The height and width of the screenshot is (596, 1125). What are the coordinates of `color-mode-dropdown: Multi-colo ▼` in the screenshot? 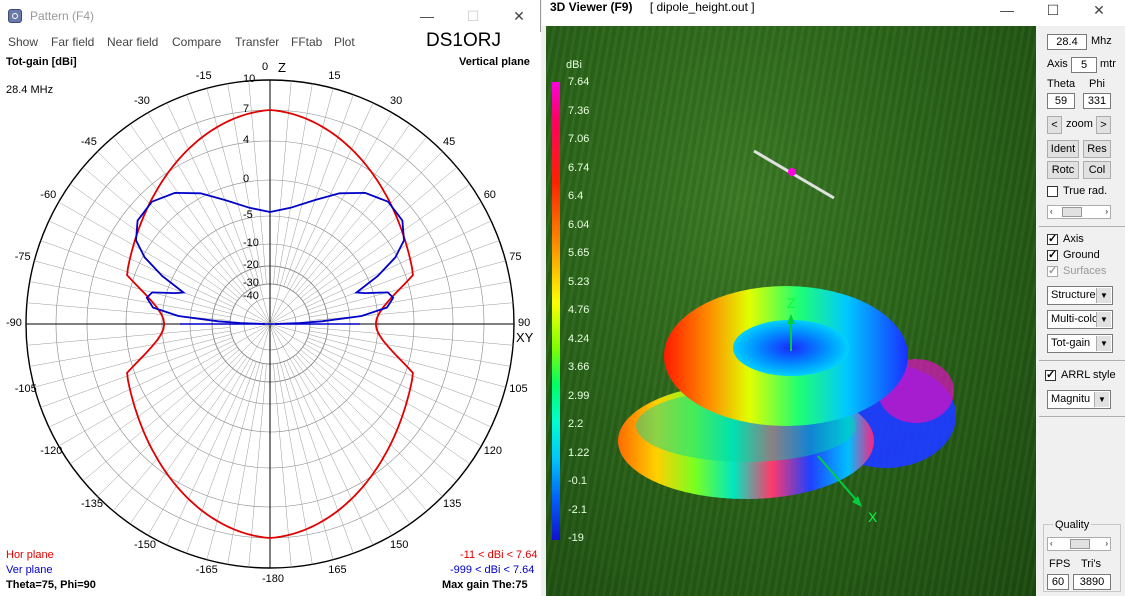 It's located at (1080, 319).